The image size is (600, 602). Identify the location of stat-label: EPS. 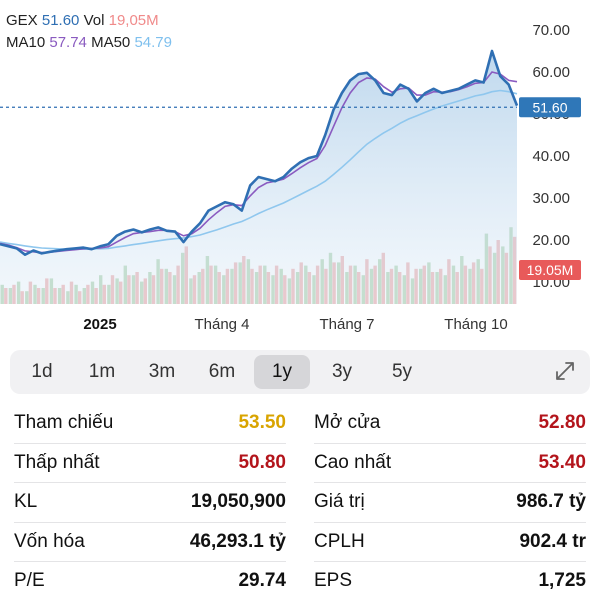
(333, 580).